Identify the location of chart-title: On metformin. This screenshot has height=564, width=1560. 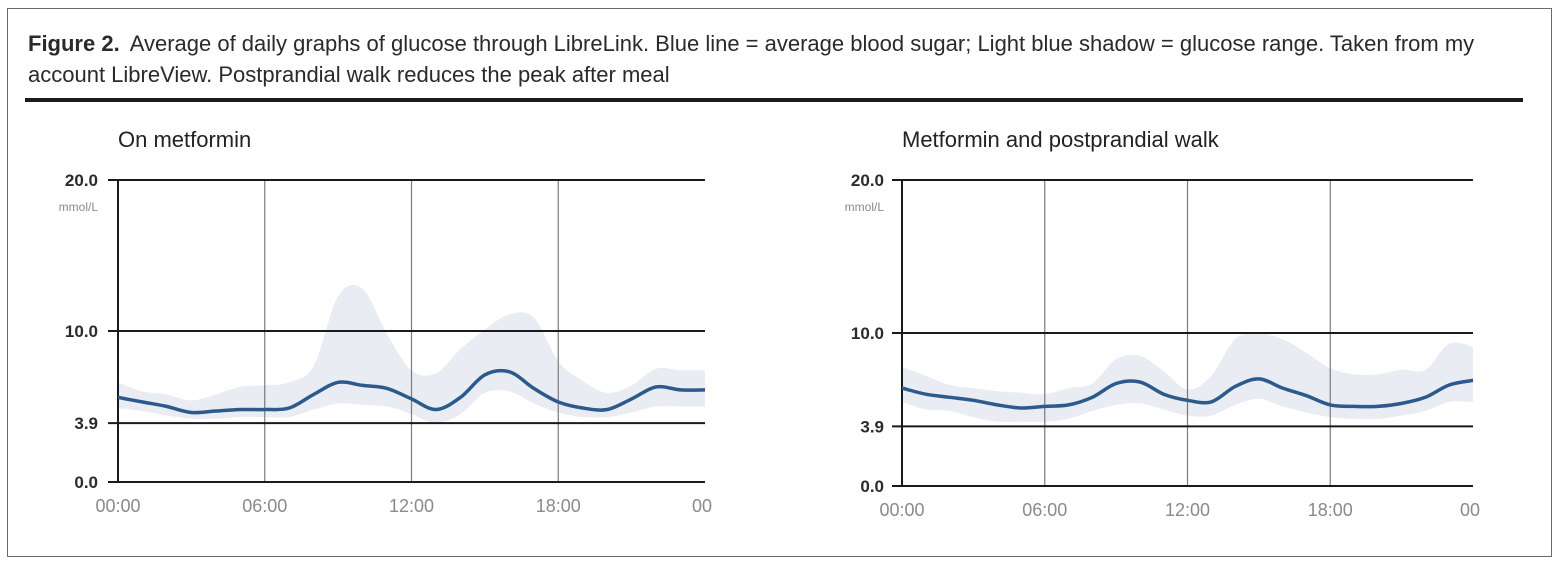
(184, 139).